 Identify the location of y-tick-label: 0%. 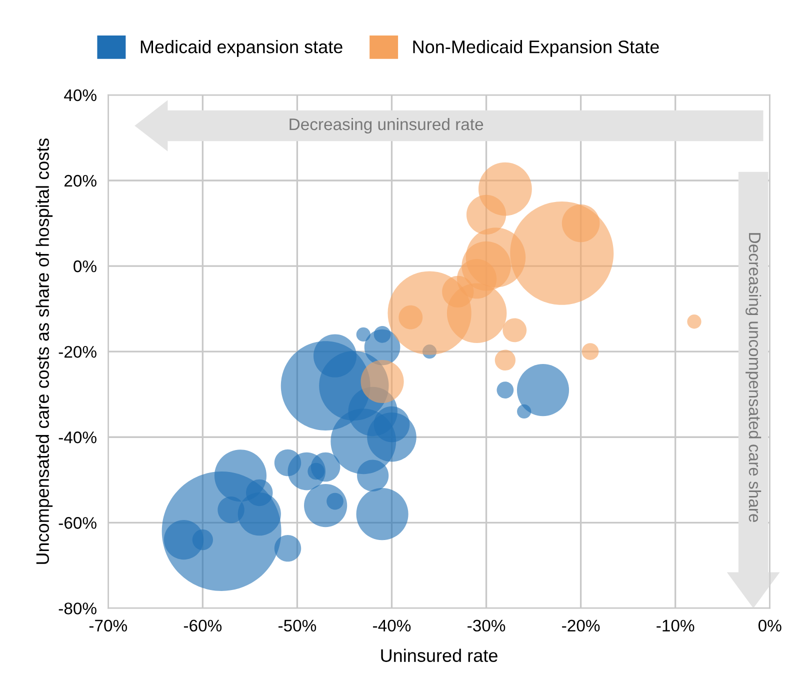
(85, 266).